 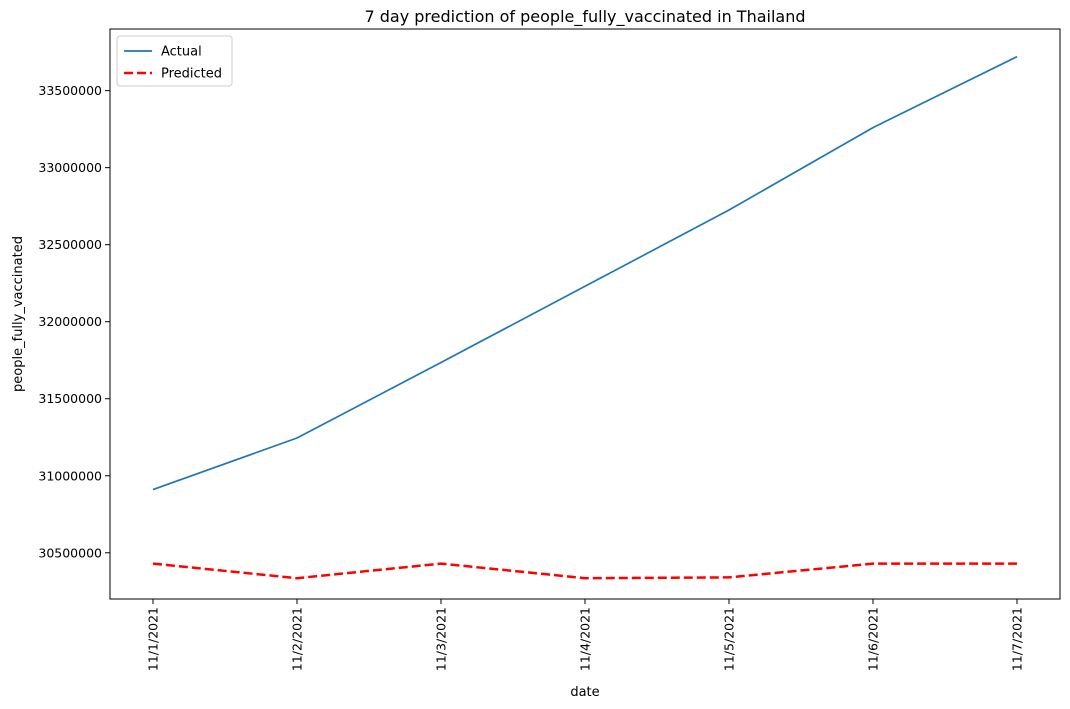 What do you see at coordinates (18, 314) in the screenshot?
I see `y-axis-title: people_fully_vaccinated` at bounding box center [18, 314].